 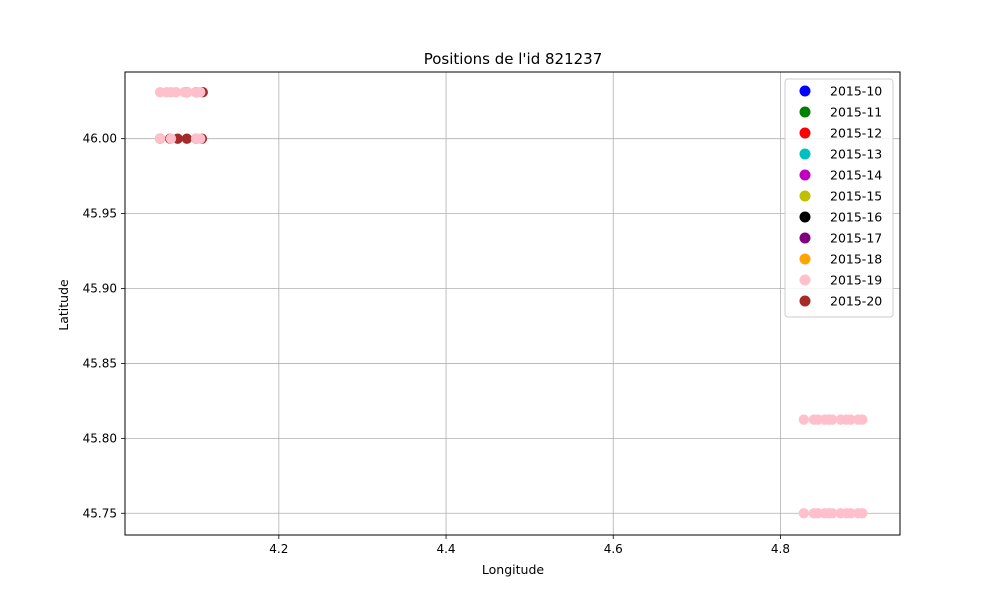 I want to click on legend-label: 2015-19, so click(x=856, y=280).